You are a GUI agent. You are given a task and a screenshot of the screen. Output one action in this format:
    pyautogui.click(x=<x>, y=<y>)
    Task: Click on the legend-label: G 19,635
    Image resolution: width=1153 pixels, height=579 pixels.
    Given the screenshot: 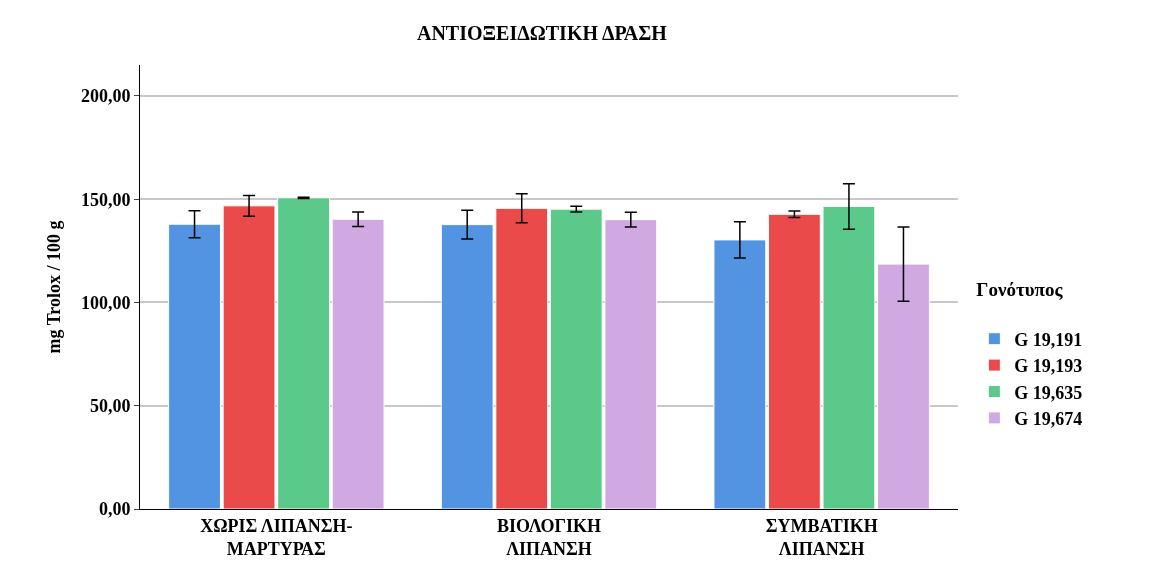 What is the action you would take?
    pyautogui.click(x=1048, y=392)
    